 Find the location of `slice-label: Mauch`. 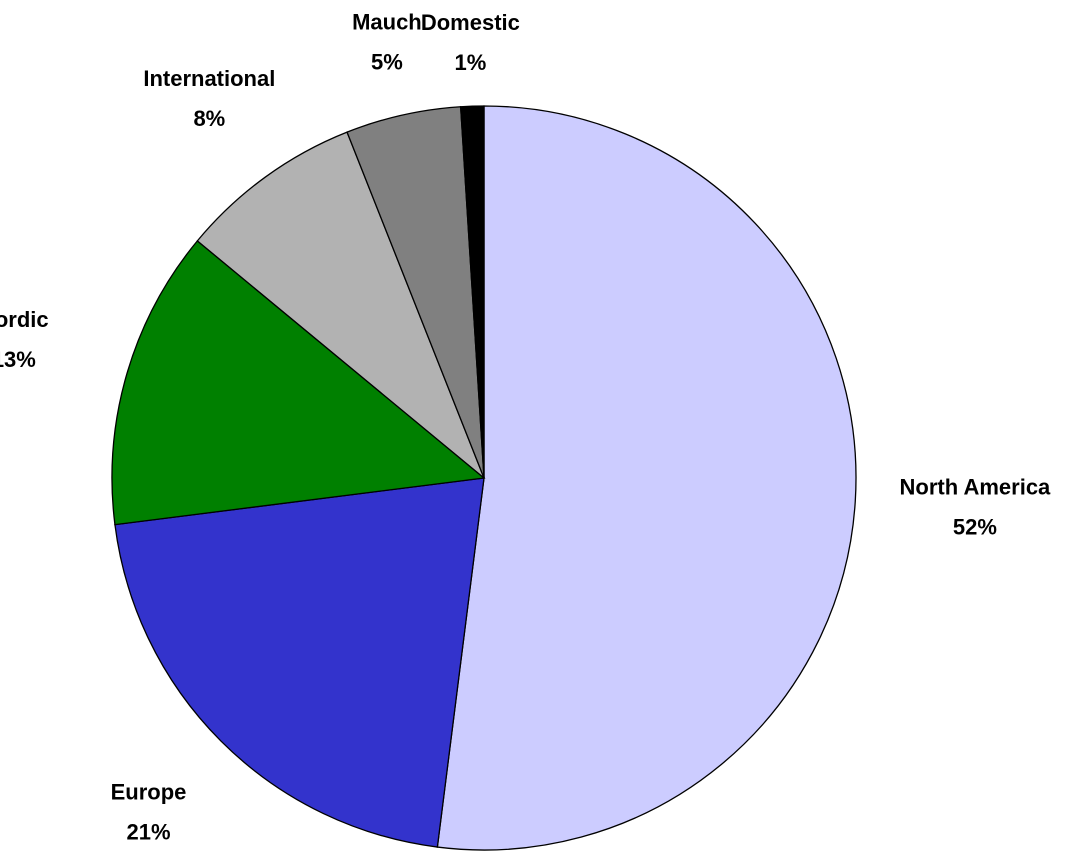

slice-label: Mauch is located at coordinates (387, 21).